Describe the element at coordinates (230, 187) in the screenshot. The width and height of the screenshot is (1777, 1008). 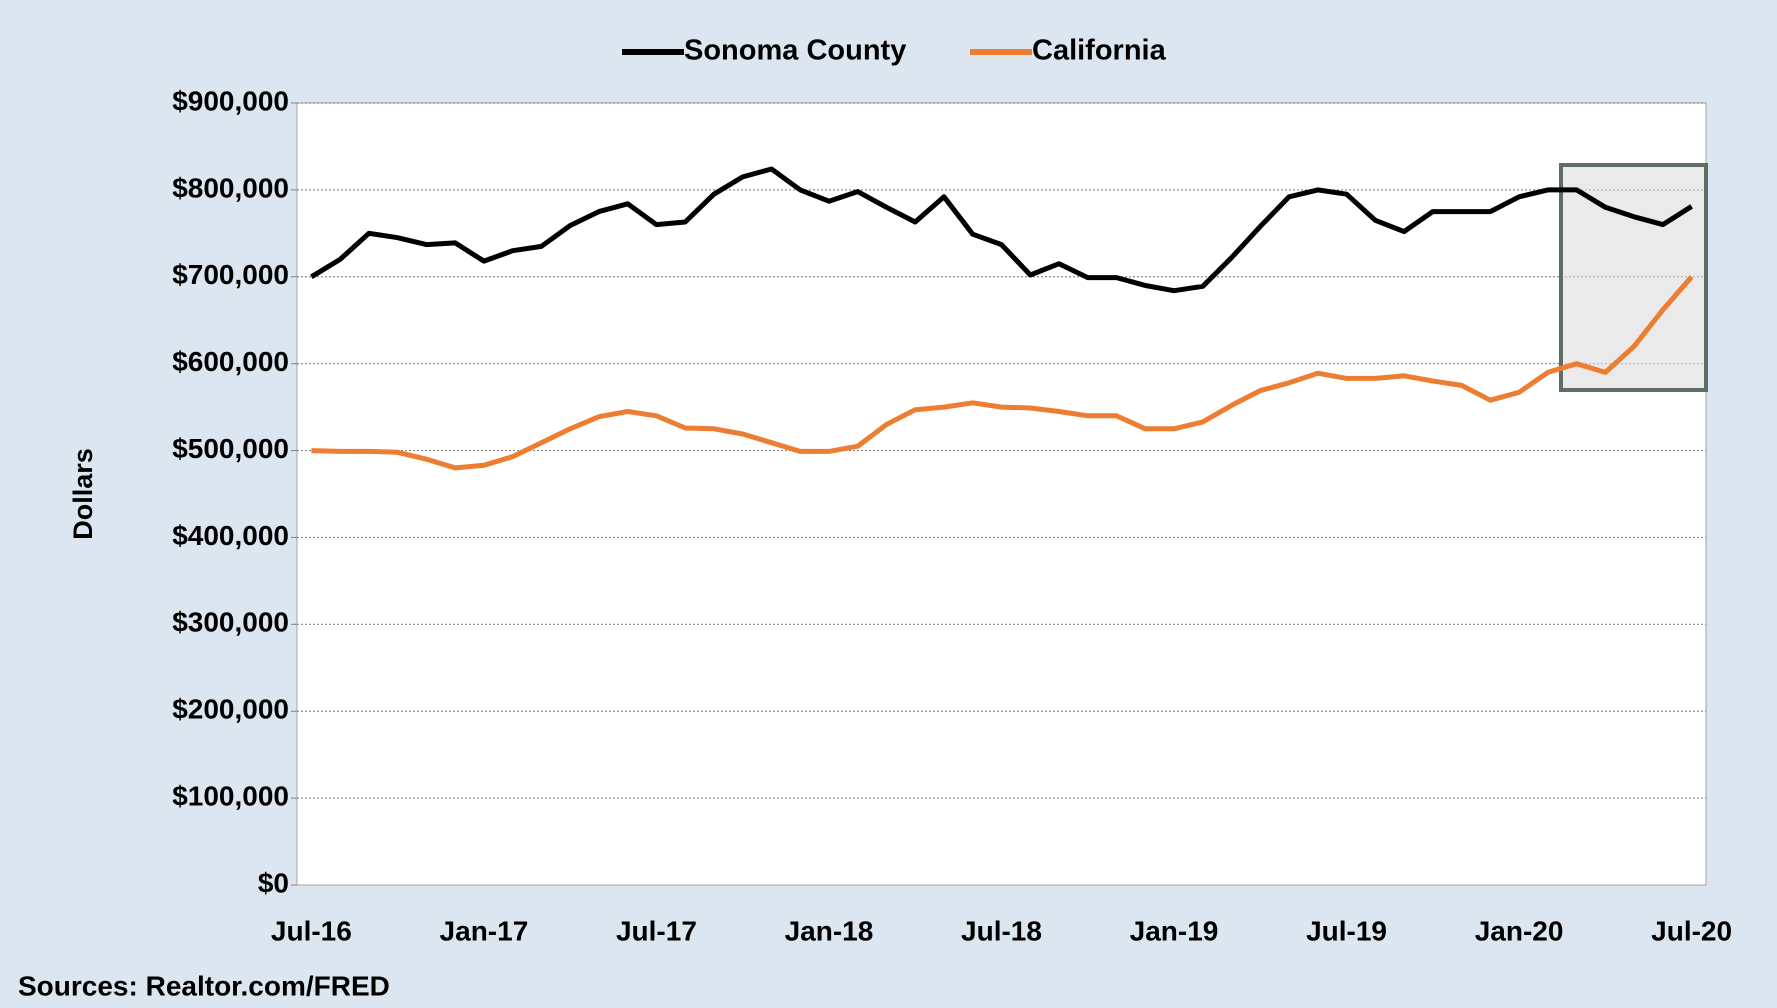
I see `y-tick-label: $800,000` at that location.